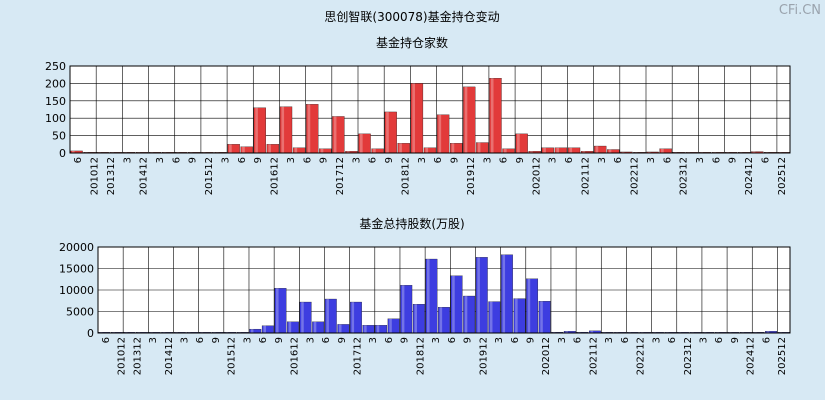 Image resolution: width=825 pixels, height=400 pixels. I want to click on count-x-tick-label: 201412, so click(144, 176).